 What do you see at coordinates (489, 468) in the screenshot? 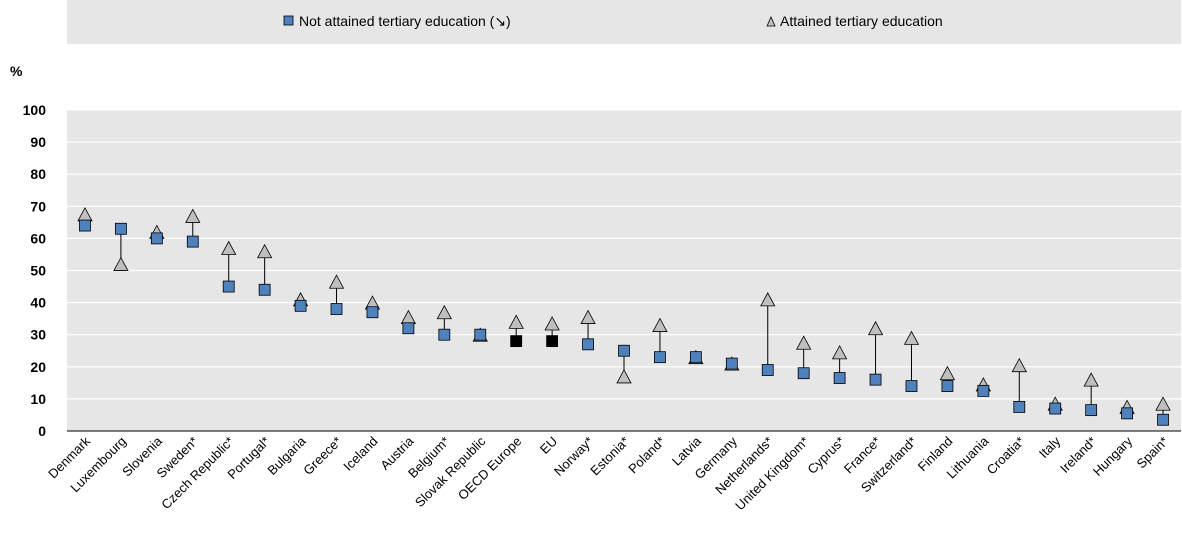
I see `x-category-label: OECD Europe` at bounding box center [489, 468].